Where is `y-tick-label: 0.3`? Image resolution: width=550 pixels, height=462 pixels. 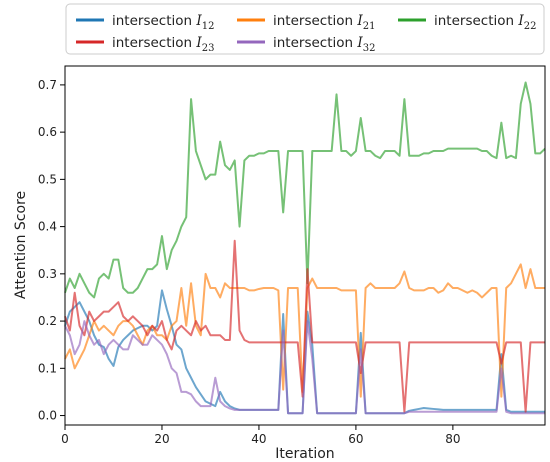 y-tick-label: 0.3 is located at coordinates (47, 274).